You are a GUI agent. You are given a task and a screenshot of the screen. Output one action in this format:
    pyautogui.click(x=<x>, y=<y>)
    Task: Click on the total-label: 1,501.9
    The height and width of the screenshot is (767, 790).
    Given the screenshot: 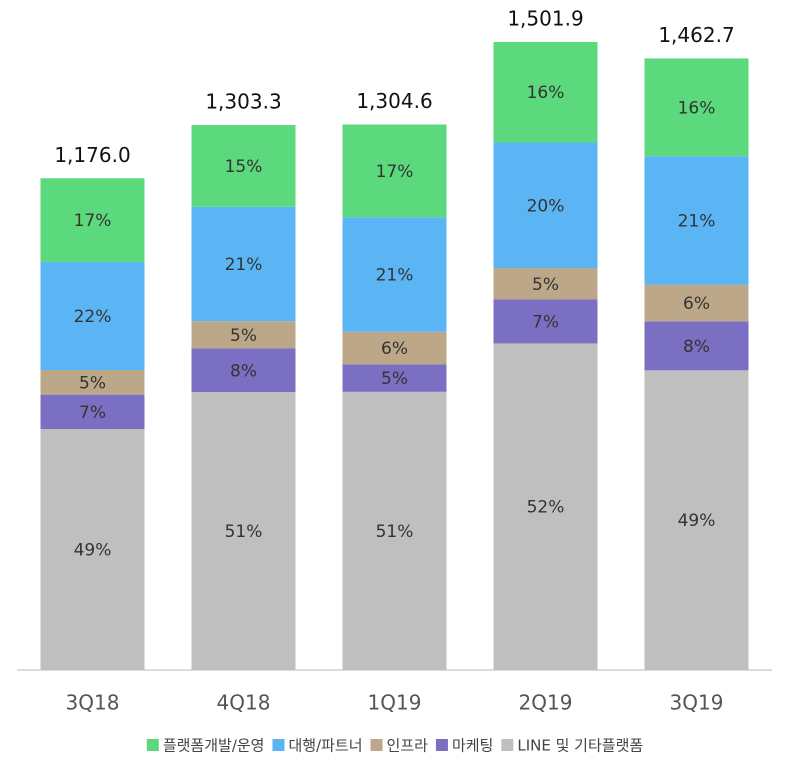 What is the action you would take?
    pyautogui.click(x=545, y=19)
    